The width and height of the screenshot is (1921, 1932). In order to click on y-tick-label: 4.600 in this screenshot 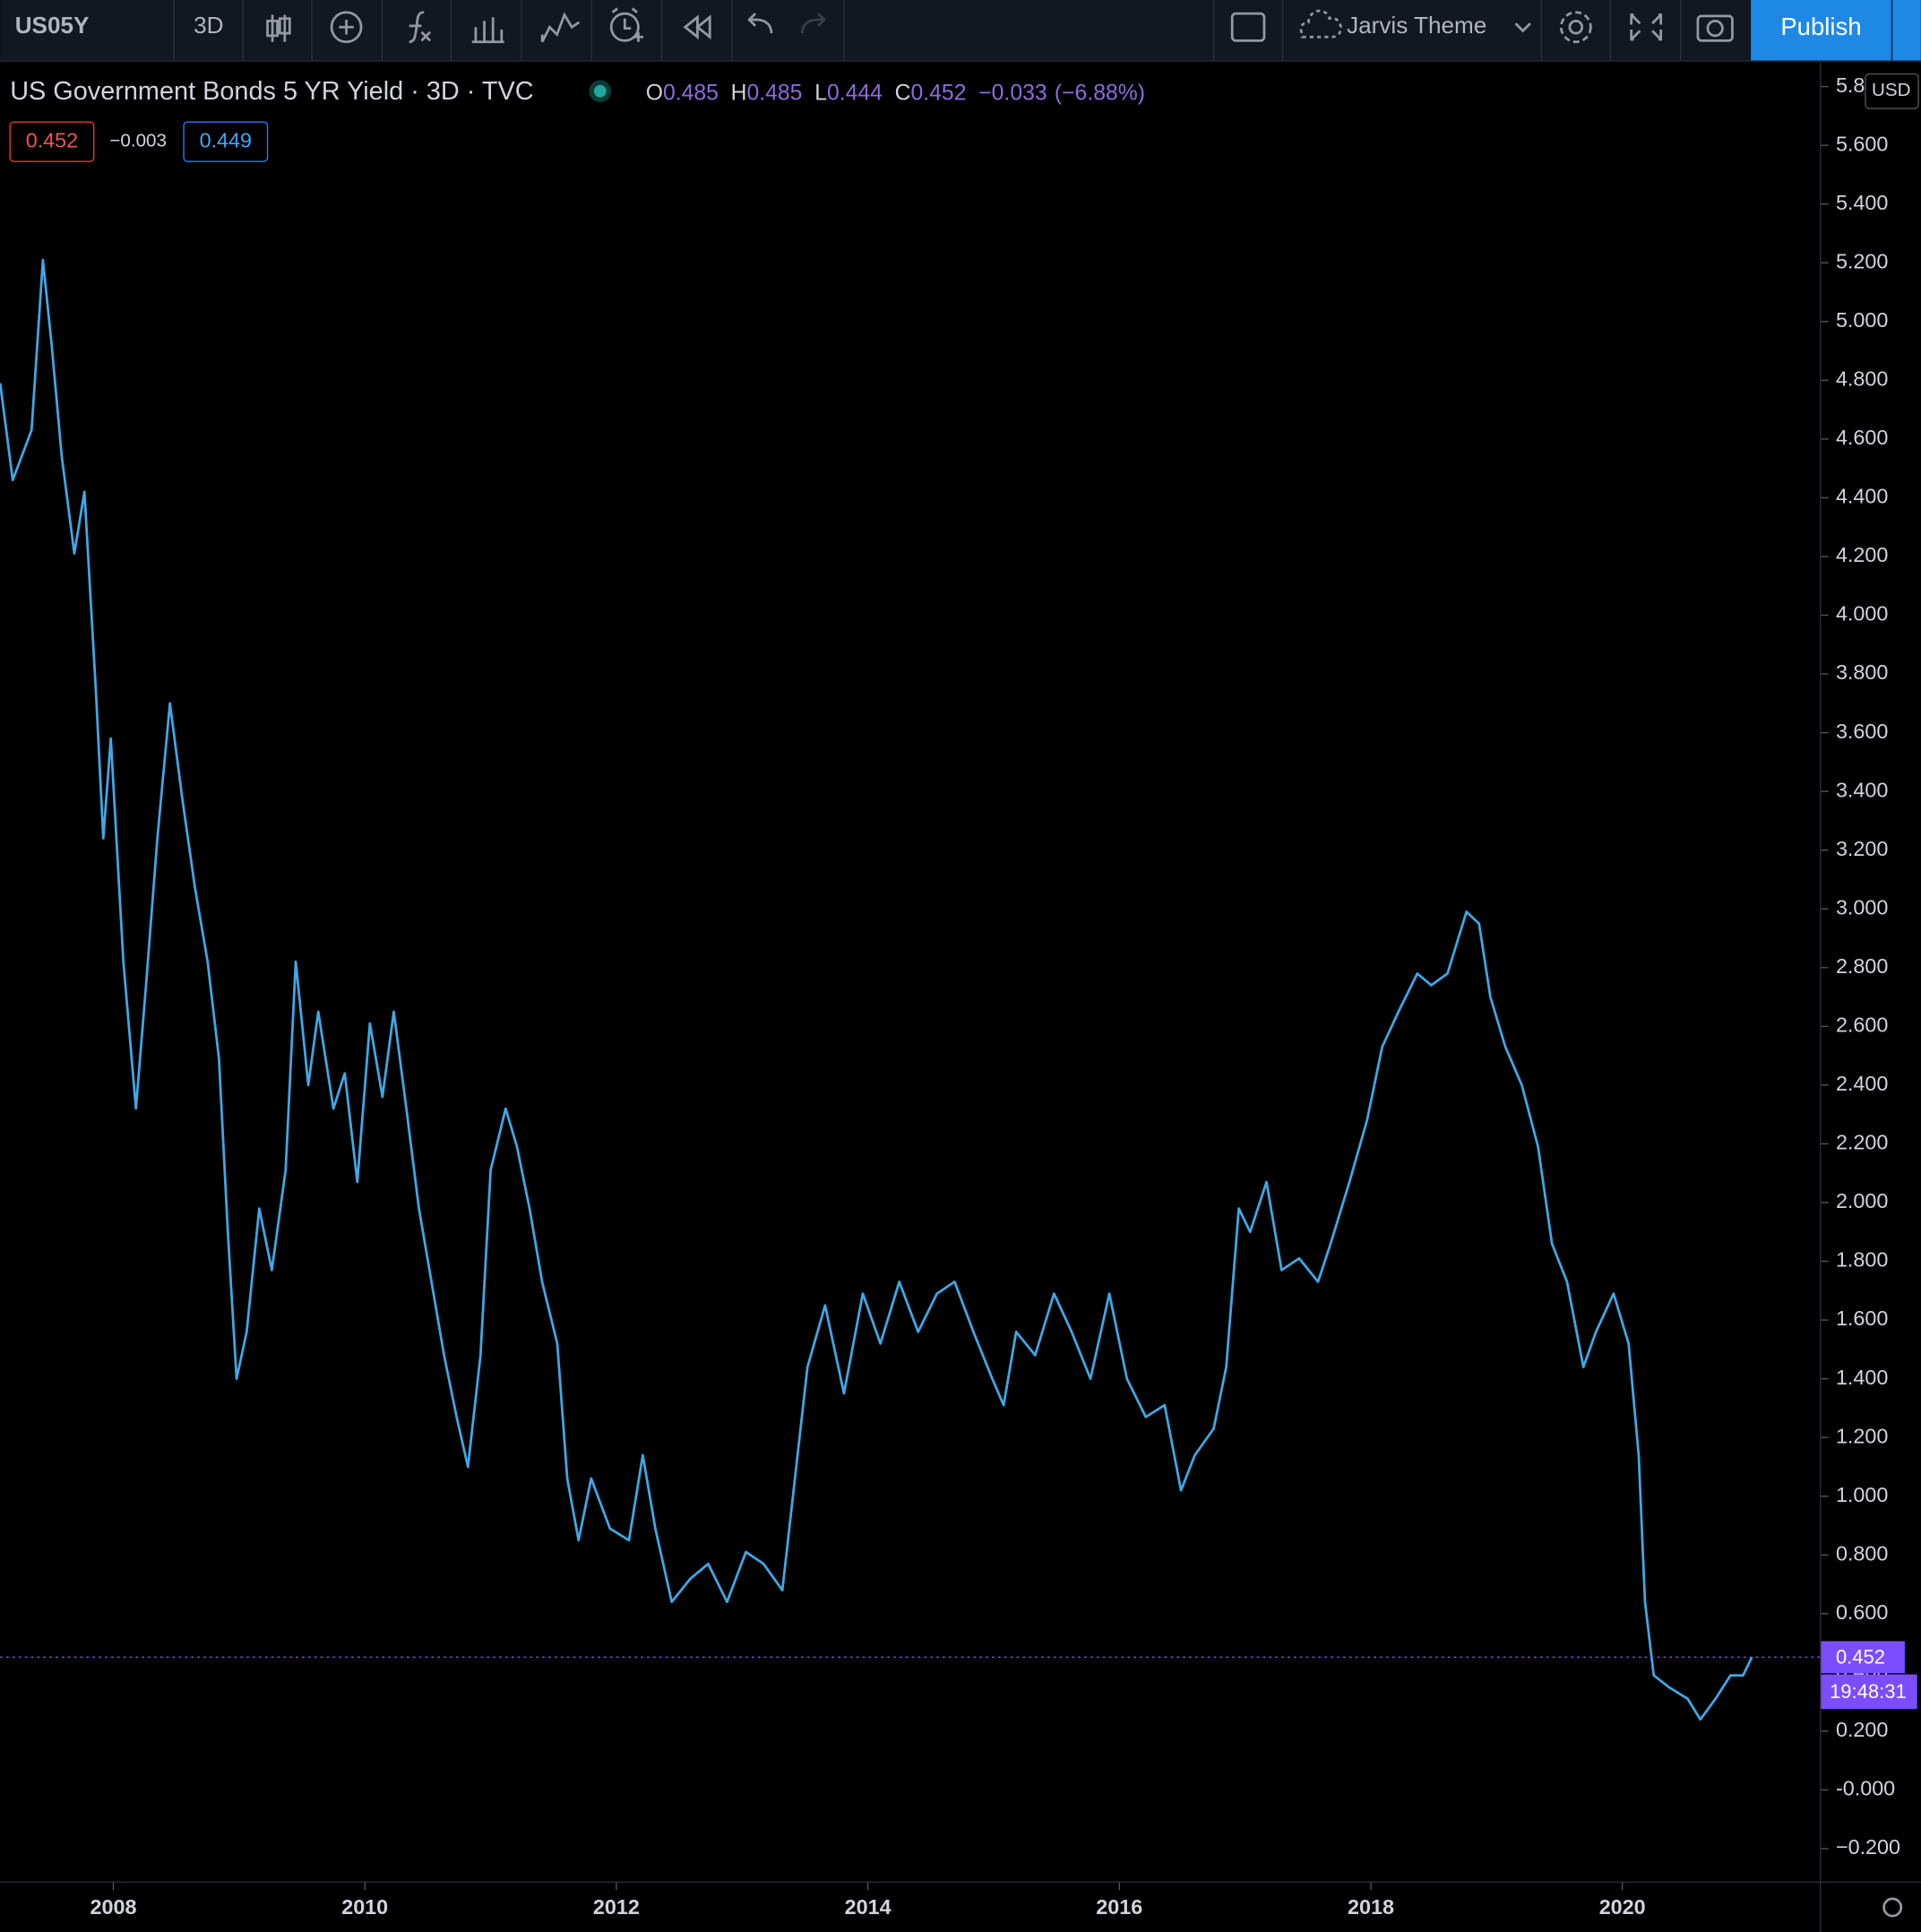, I will do `click(1862, 437)`.